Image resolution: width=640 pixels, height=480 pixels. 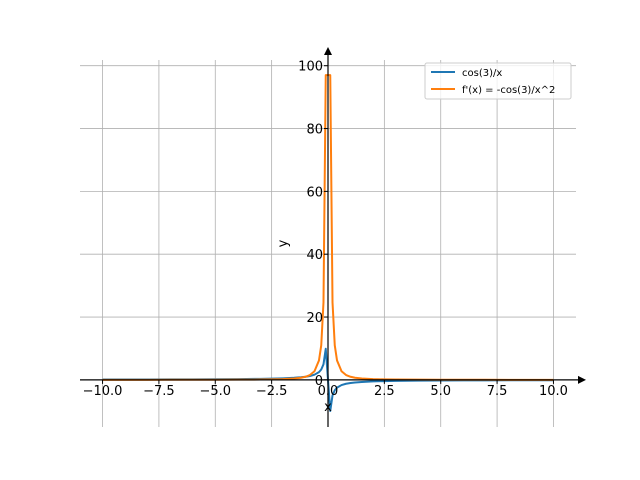 I want to click on y-tick-label-2: 40, so click(x=314, y=255).